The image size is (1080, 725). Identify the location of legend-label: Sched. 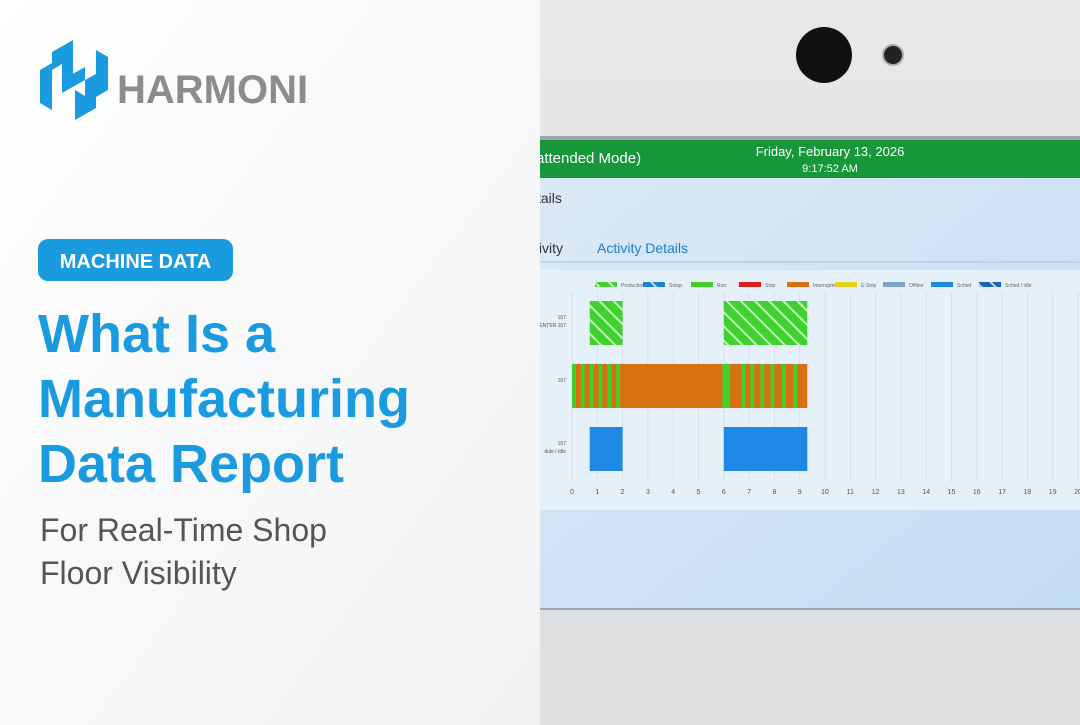
(964, 286).